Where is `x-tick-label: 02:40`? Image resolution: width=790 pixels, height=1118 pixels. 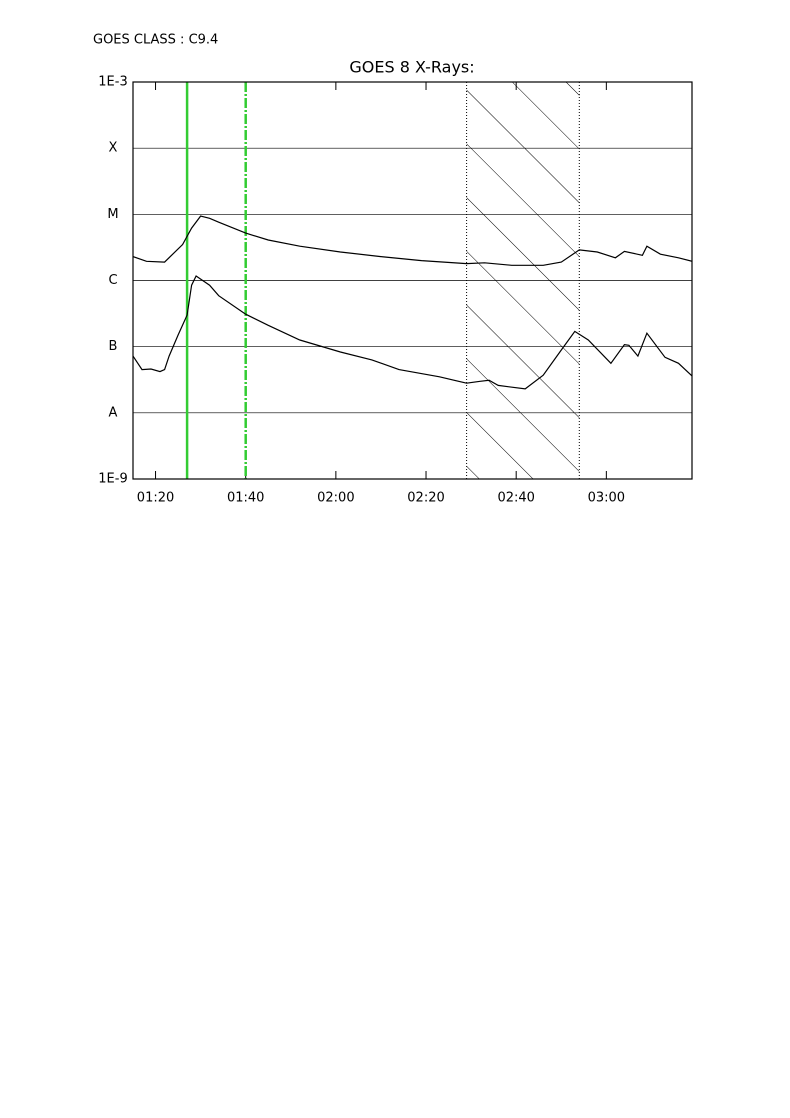 x-tick-label: 02:40 is located at coordinates (515, 498).